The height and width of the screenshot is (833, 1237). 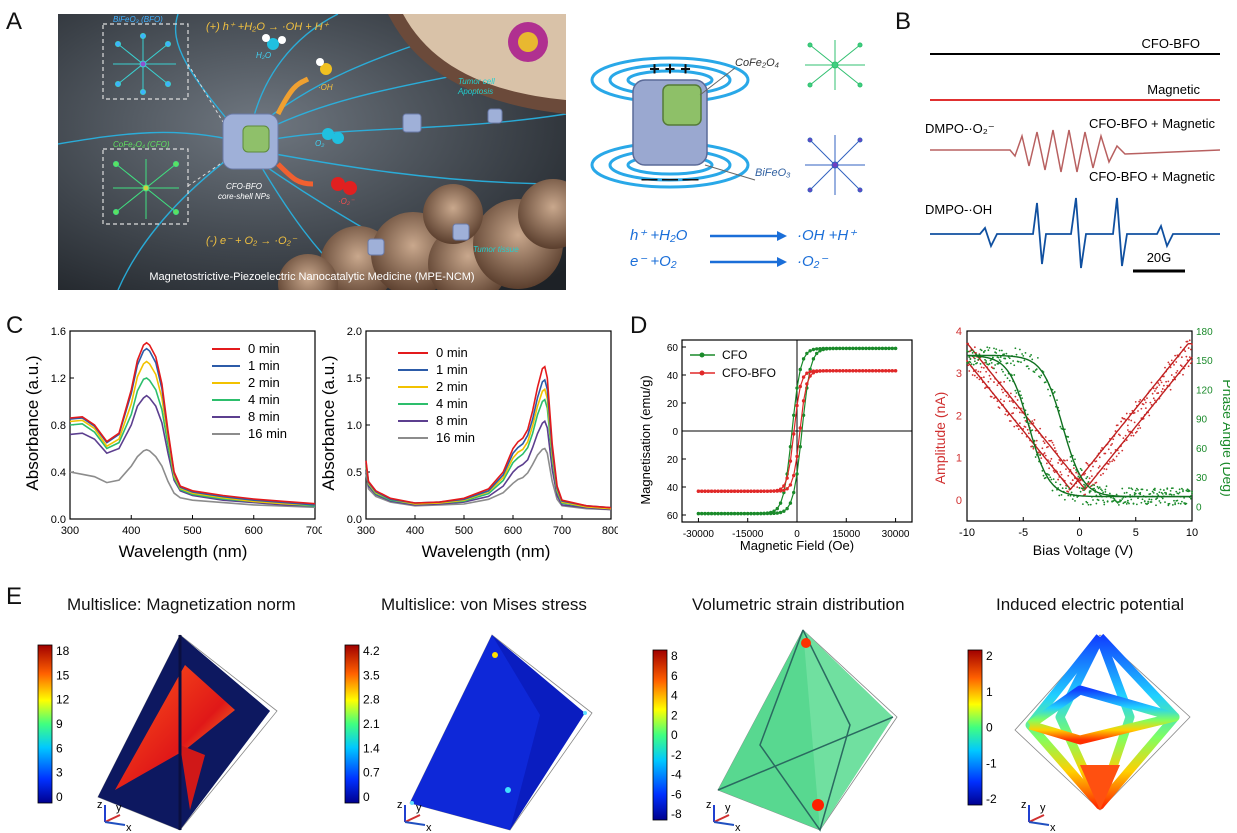 What do you see at coordinates (328, 422) in the screenshot?
I see `c2-ylabel: Absorbance (a.u.)` at bounding box center [328, 422].